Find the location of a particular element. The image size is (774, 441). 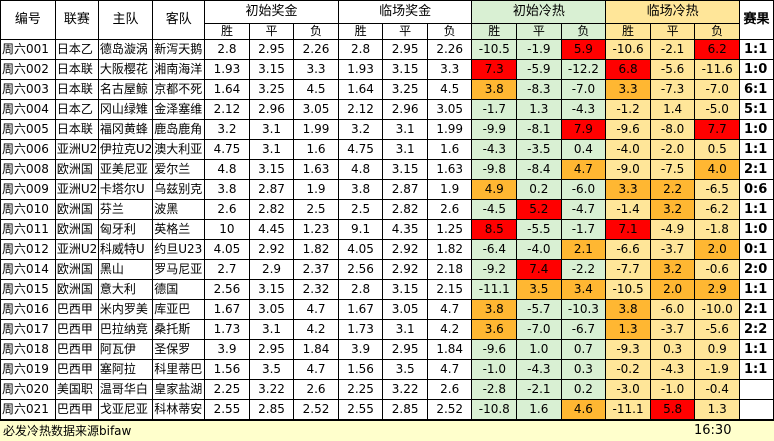

init-odds-win: 2.6 is located at coordinates (227, 209).